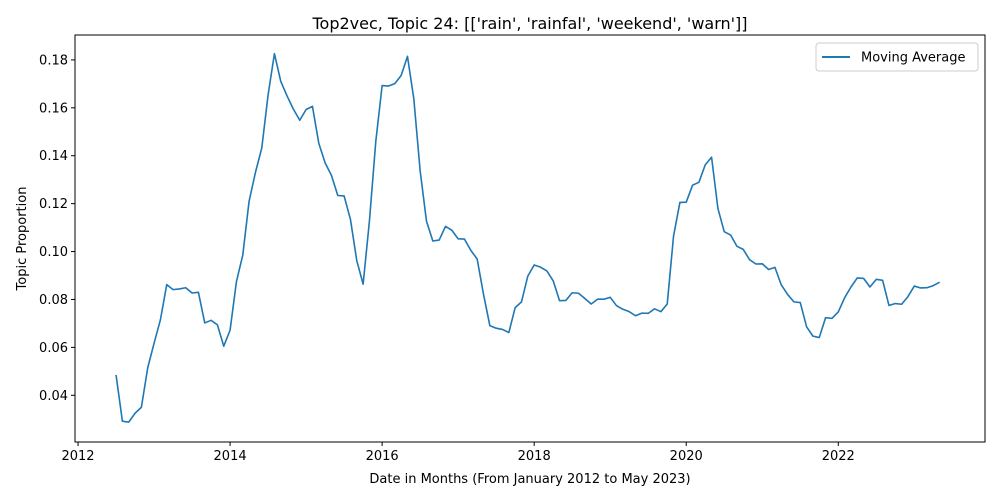  I want to click on y-tick-label: 0.10, so click(53, 252).